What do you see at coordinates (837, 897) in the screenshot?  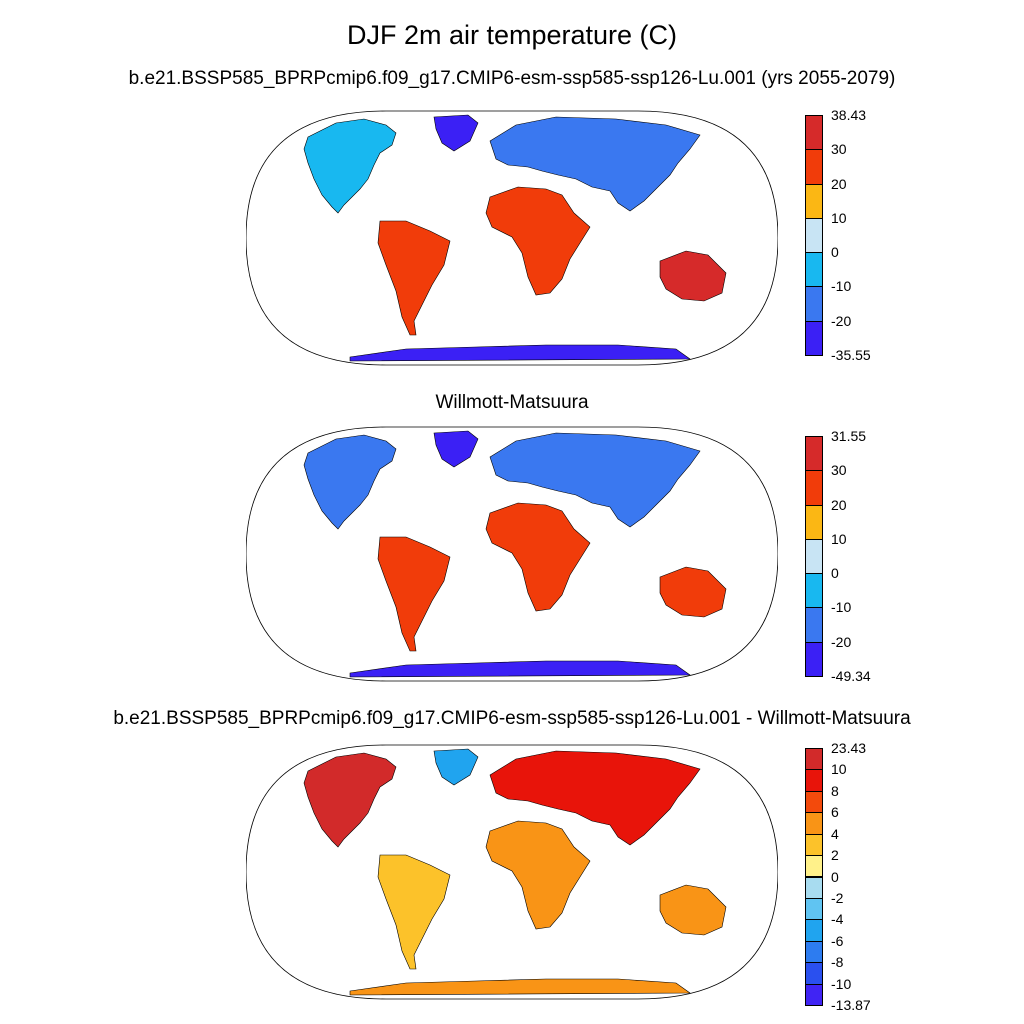 I see `colorbar-label: -2` at bounding box center [837, 897].